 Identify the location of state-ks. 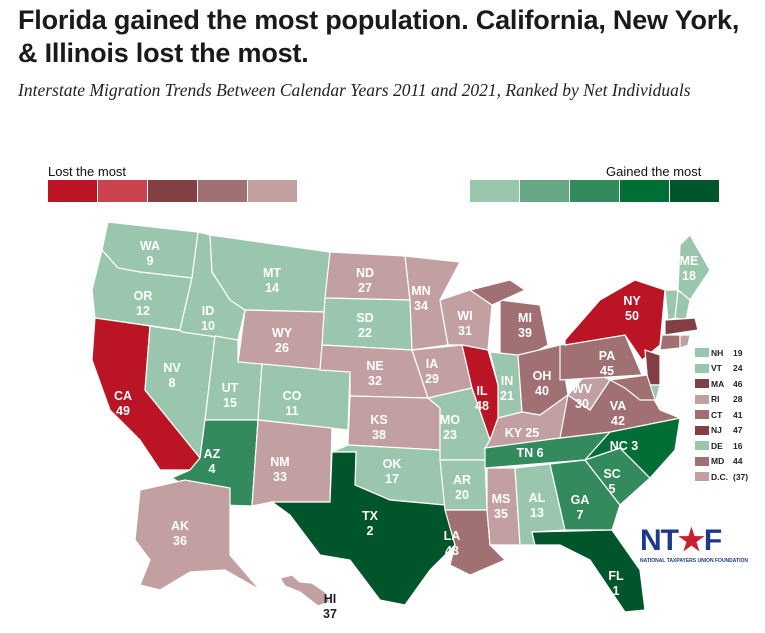
(394, 423).